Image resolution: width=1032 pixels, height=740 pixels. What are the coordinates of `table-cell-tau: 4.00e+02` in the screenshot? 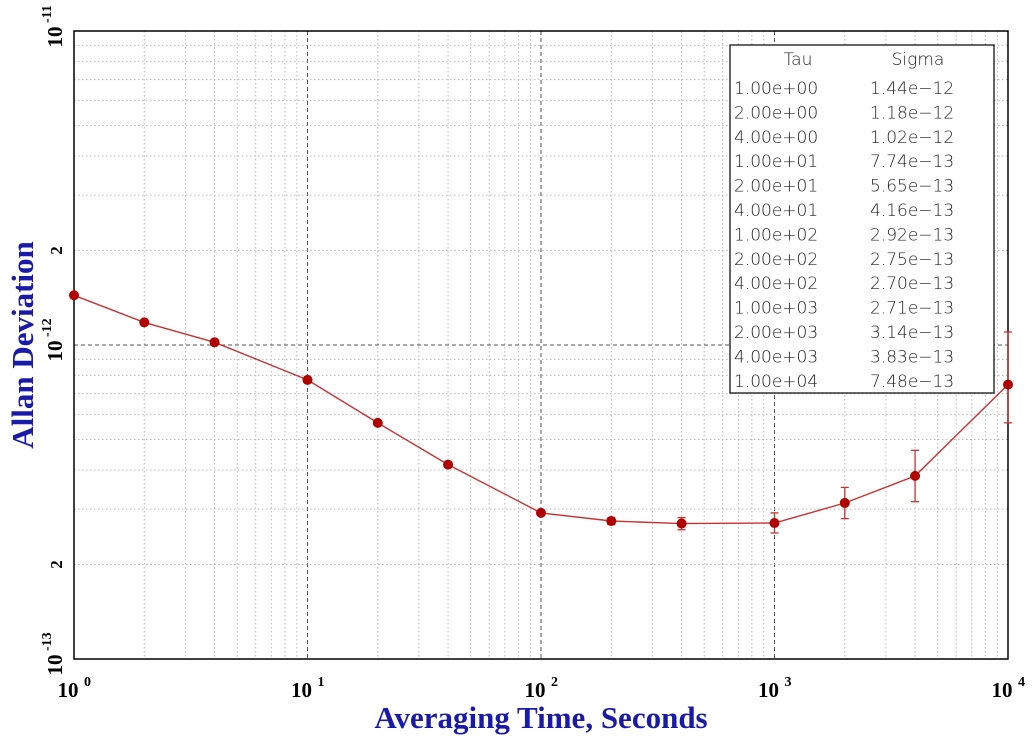 It's located at (776, 284).